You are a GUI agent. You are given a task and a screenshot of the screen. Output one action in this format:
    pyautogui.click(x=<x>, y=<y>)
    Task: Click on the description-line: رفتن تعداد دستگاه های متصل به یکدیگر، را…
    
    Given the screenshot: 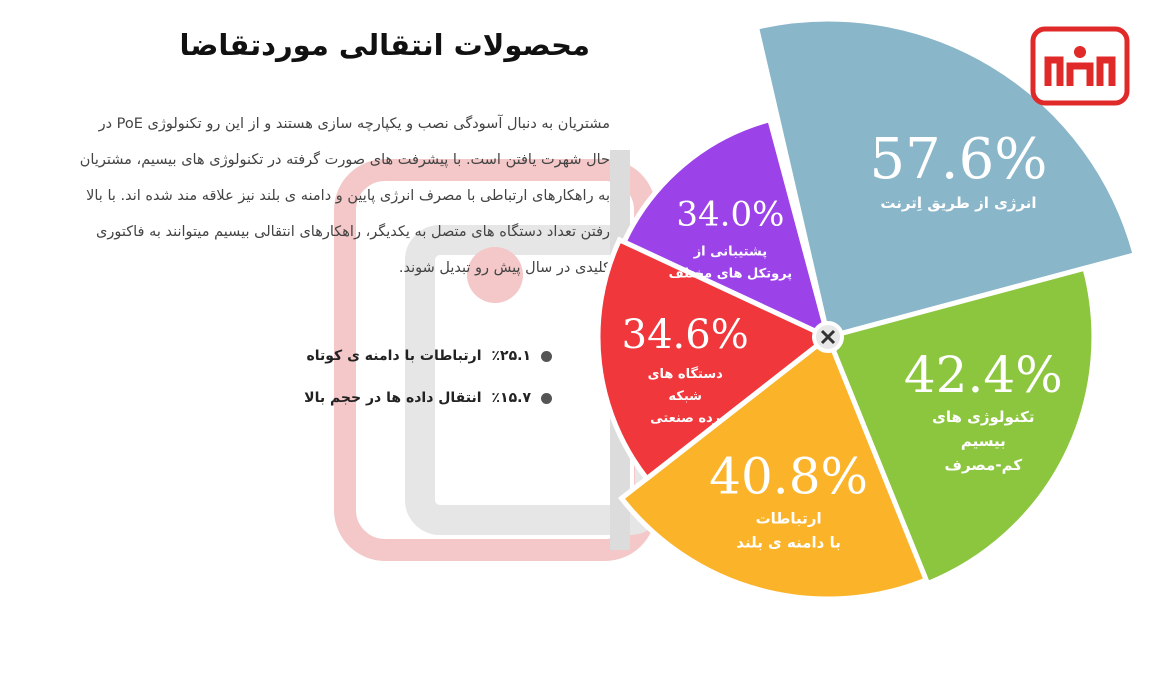 What is the action you would take?
    pyautogui.click(x=352, y=232)
    